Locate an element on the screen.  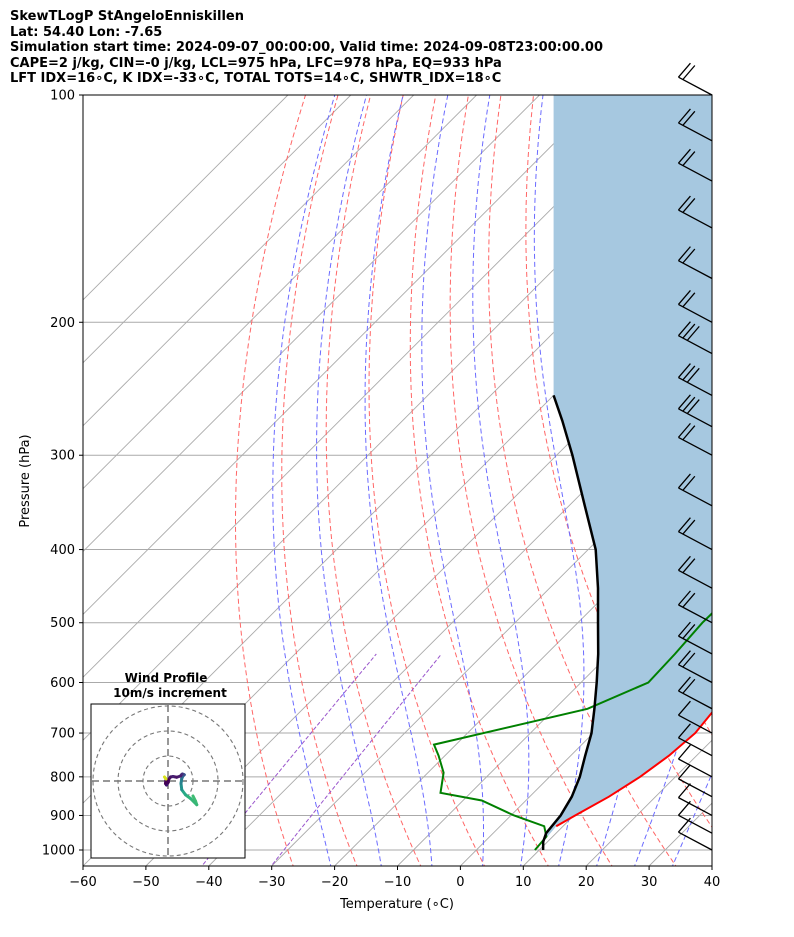
x-tick-label: 30 is located at coordinates (649, 882).